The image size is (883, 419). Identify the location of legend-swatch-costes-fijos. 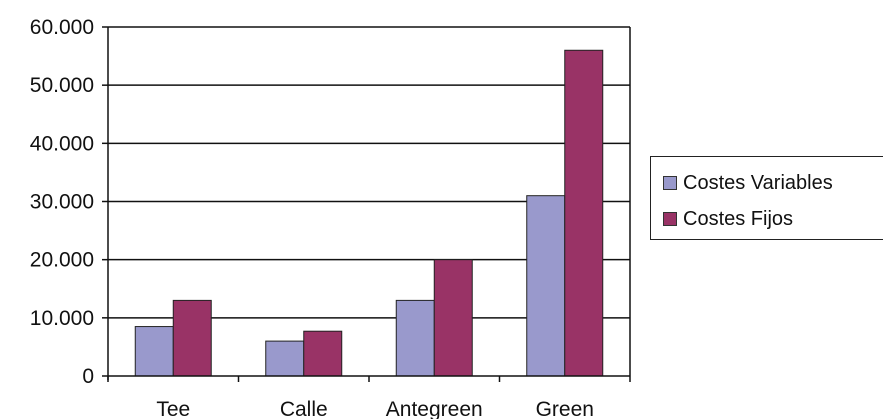
(670, 219).